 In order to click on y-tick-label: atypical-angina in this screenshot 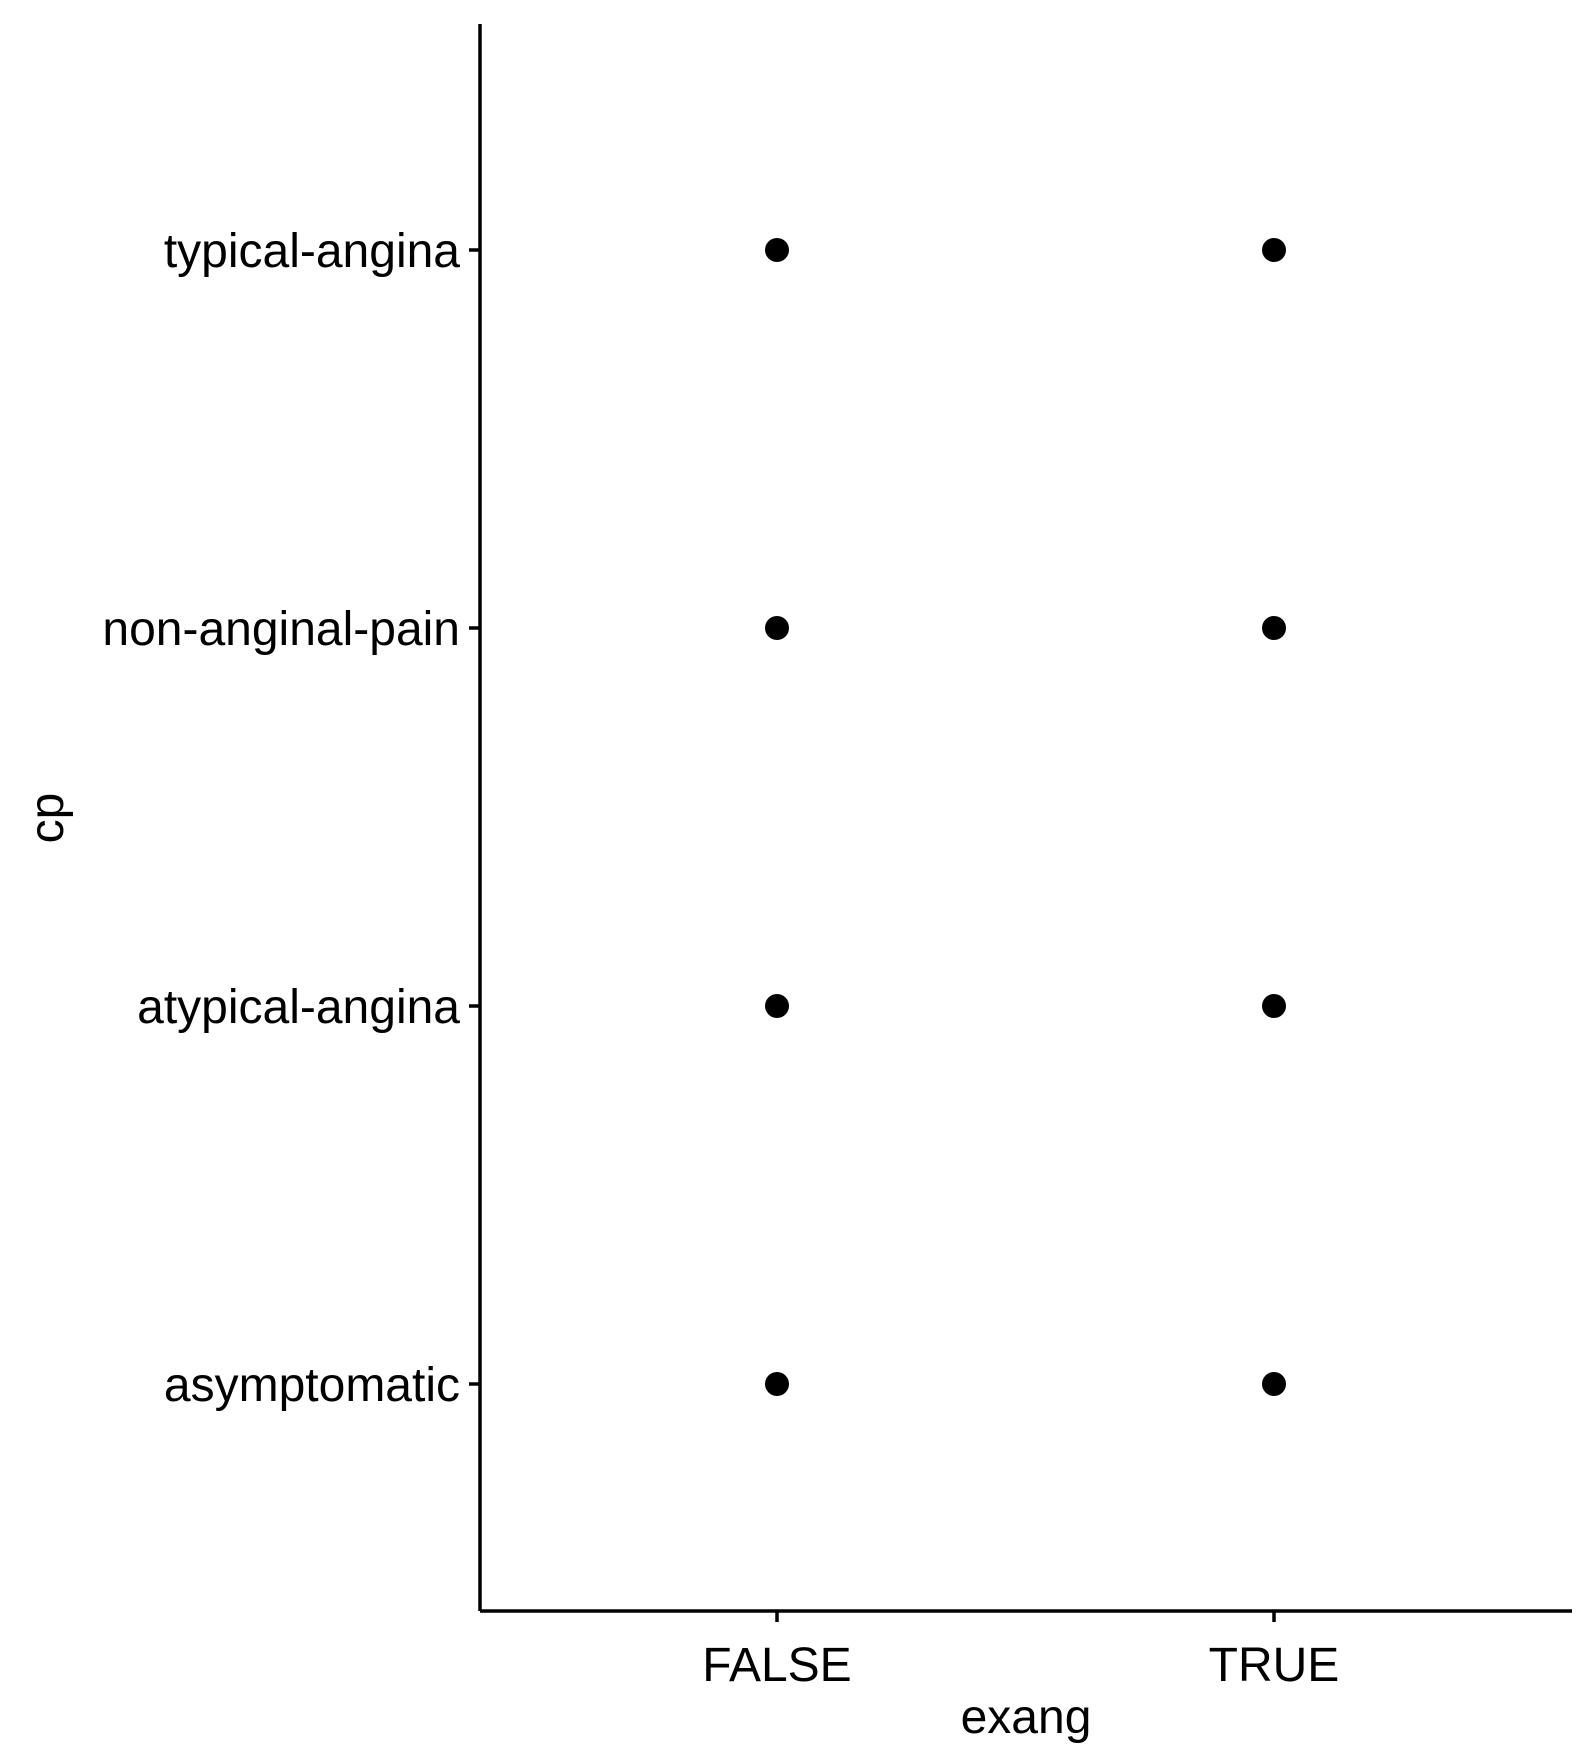, I will do `click(298, 1007)`.